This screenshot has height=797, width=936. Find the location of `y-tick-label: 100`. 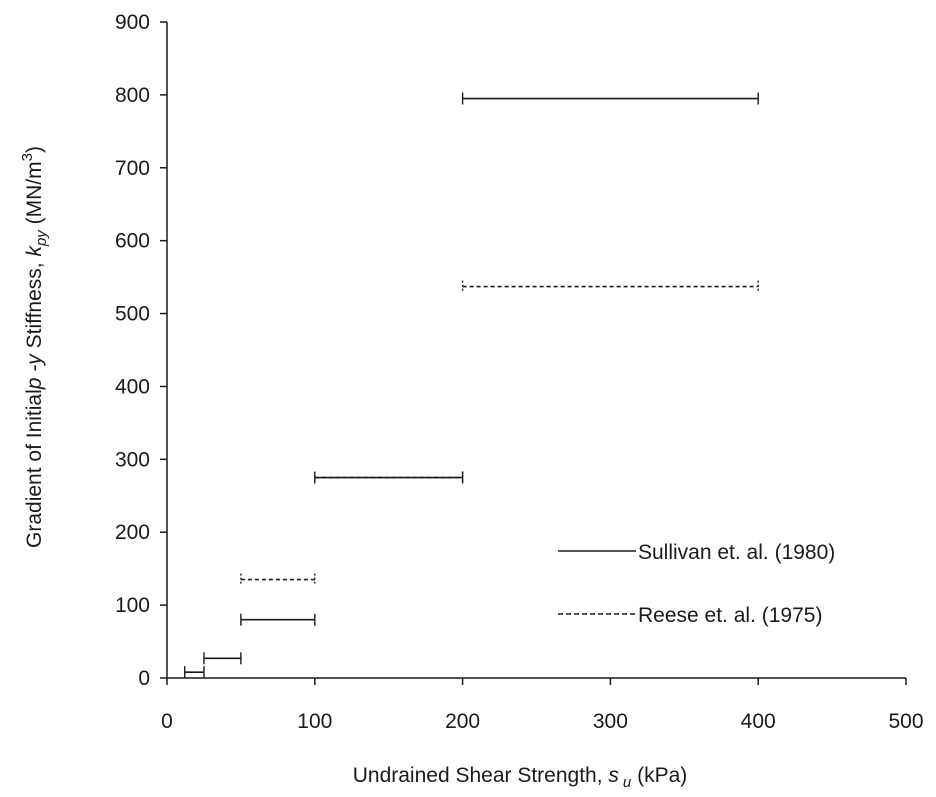

y-tick-label: 100 is located at coordinates (132, 605).